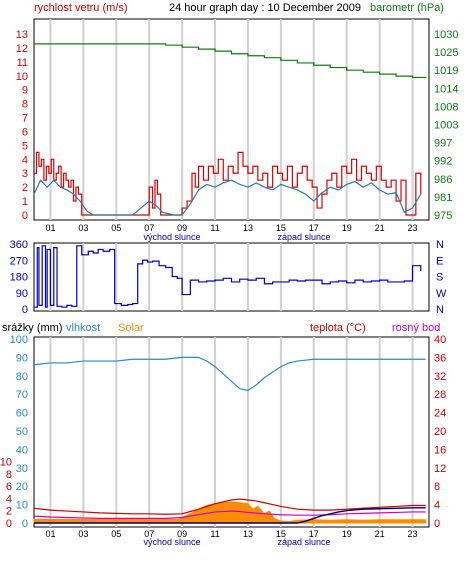  I want to click on y-tick-label: 986, so click(443, 180).